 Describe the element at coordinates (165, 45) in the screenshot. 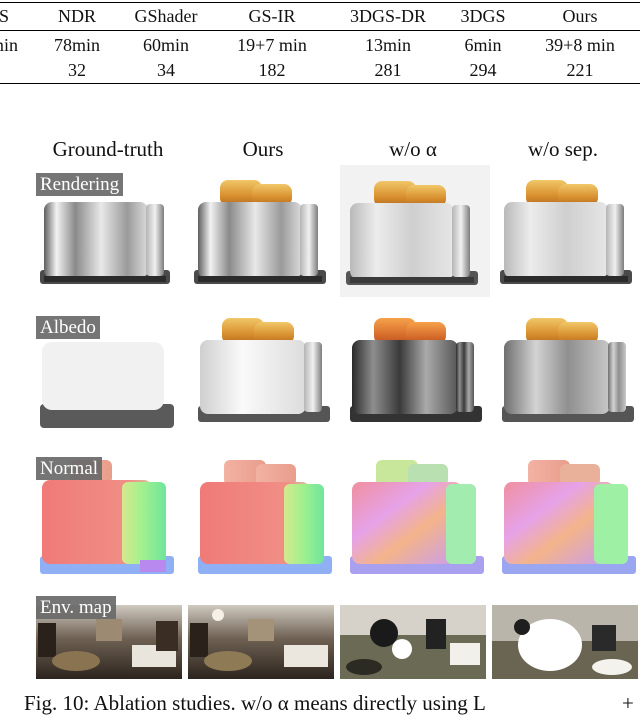

I see `table-cell: 60min` at that location.